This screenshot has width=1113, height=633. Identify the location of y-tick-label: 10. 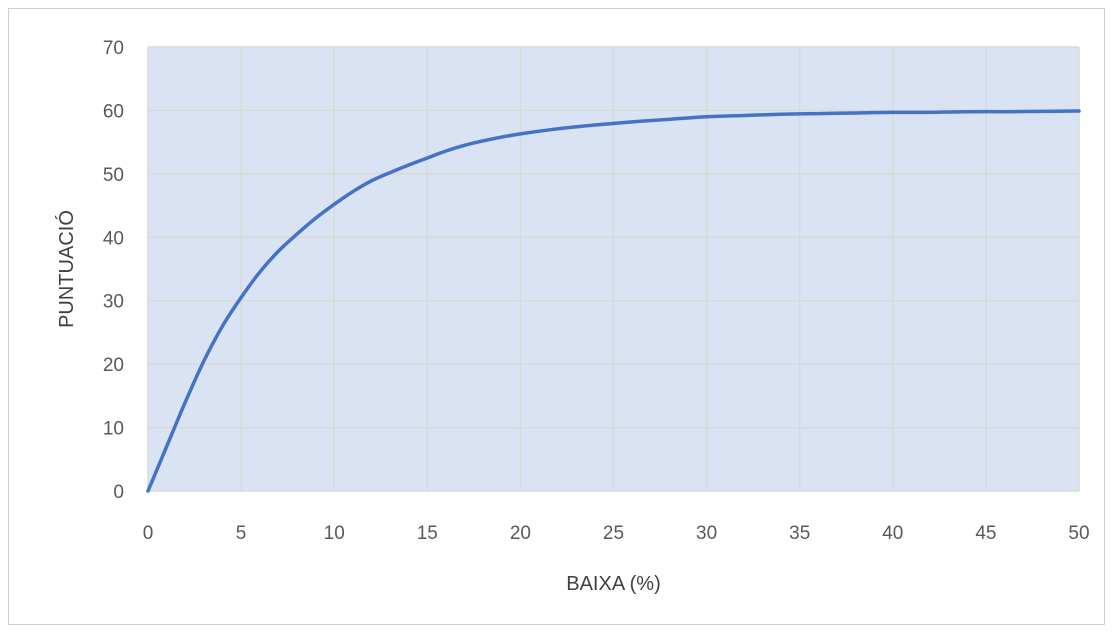
(113, 429).